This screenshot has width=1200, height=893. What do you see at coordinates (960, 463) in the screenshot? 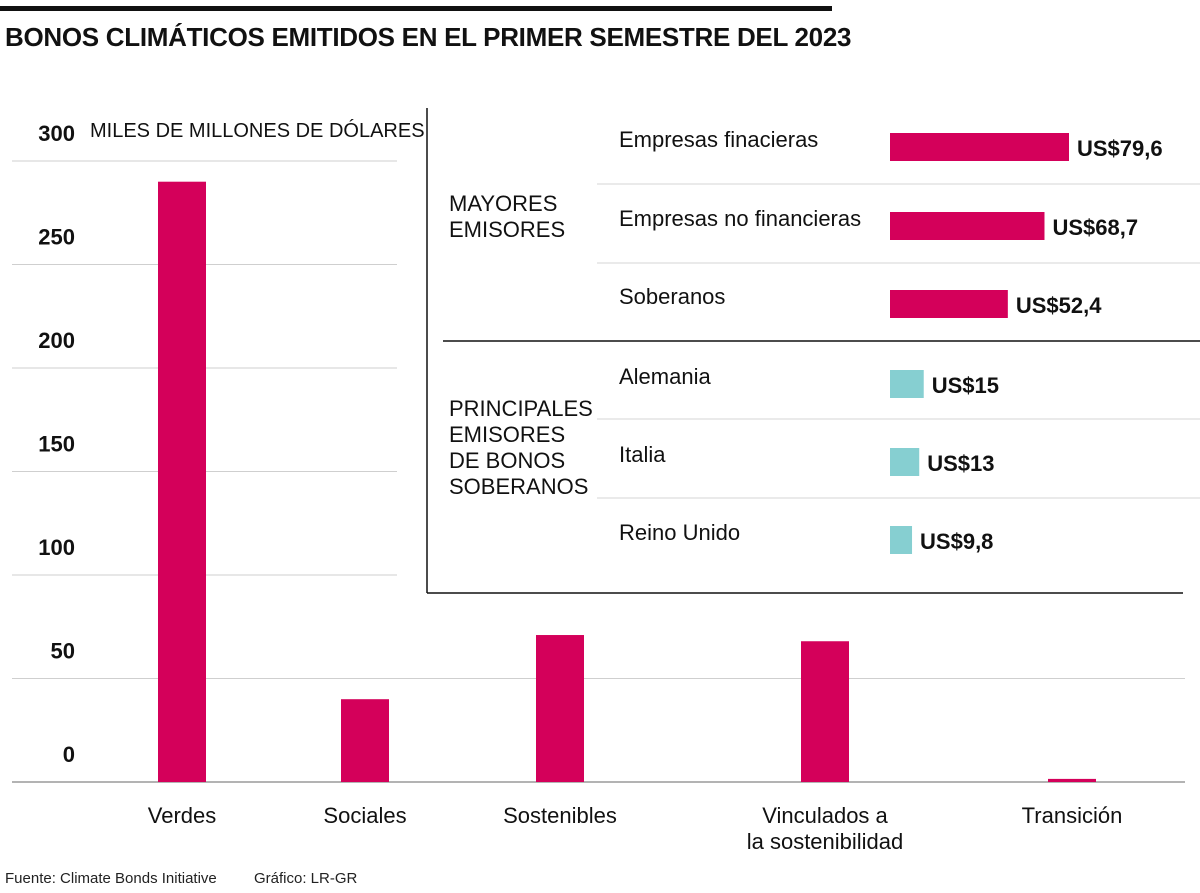
I see `inset-value-label: US$13` at bounding box center [960, 463].